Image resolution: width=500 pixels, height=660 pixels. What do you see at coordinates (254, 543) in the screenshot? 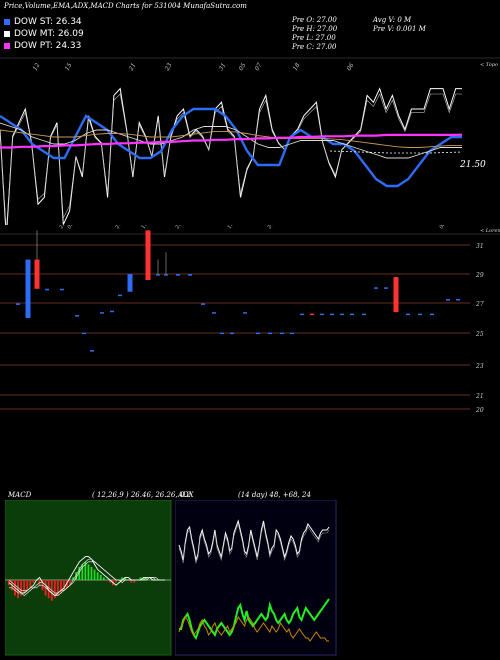
I see `line-adx-shadow` at bounding box center [254, 543].